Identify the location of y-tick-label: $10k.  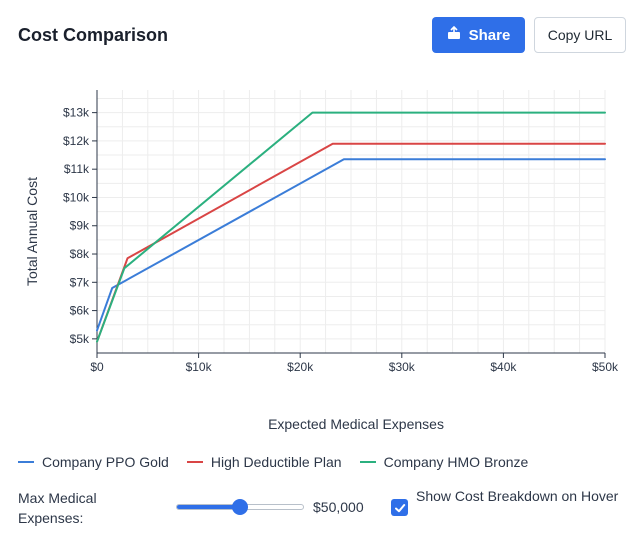
(76, 197).